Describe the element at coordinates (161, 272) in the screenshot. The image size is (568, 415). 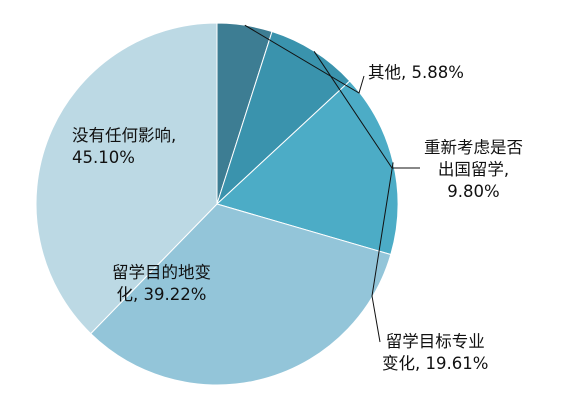
I see `slice-label-destination-change-line1: 留学目的地变` at that location.